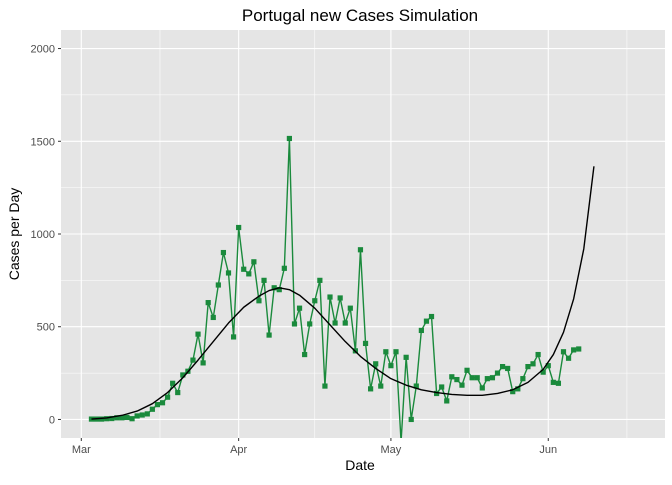  I want to click on chart-title: Portugal new Cases Simulation, so click(360, 15).